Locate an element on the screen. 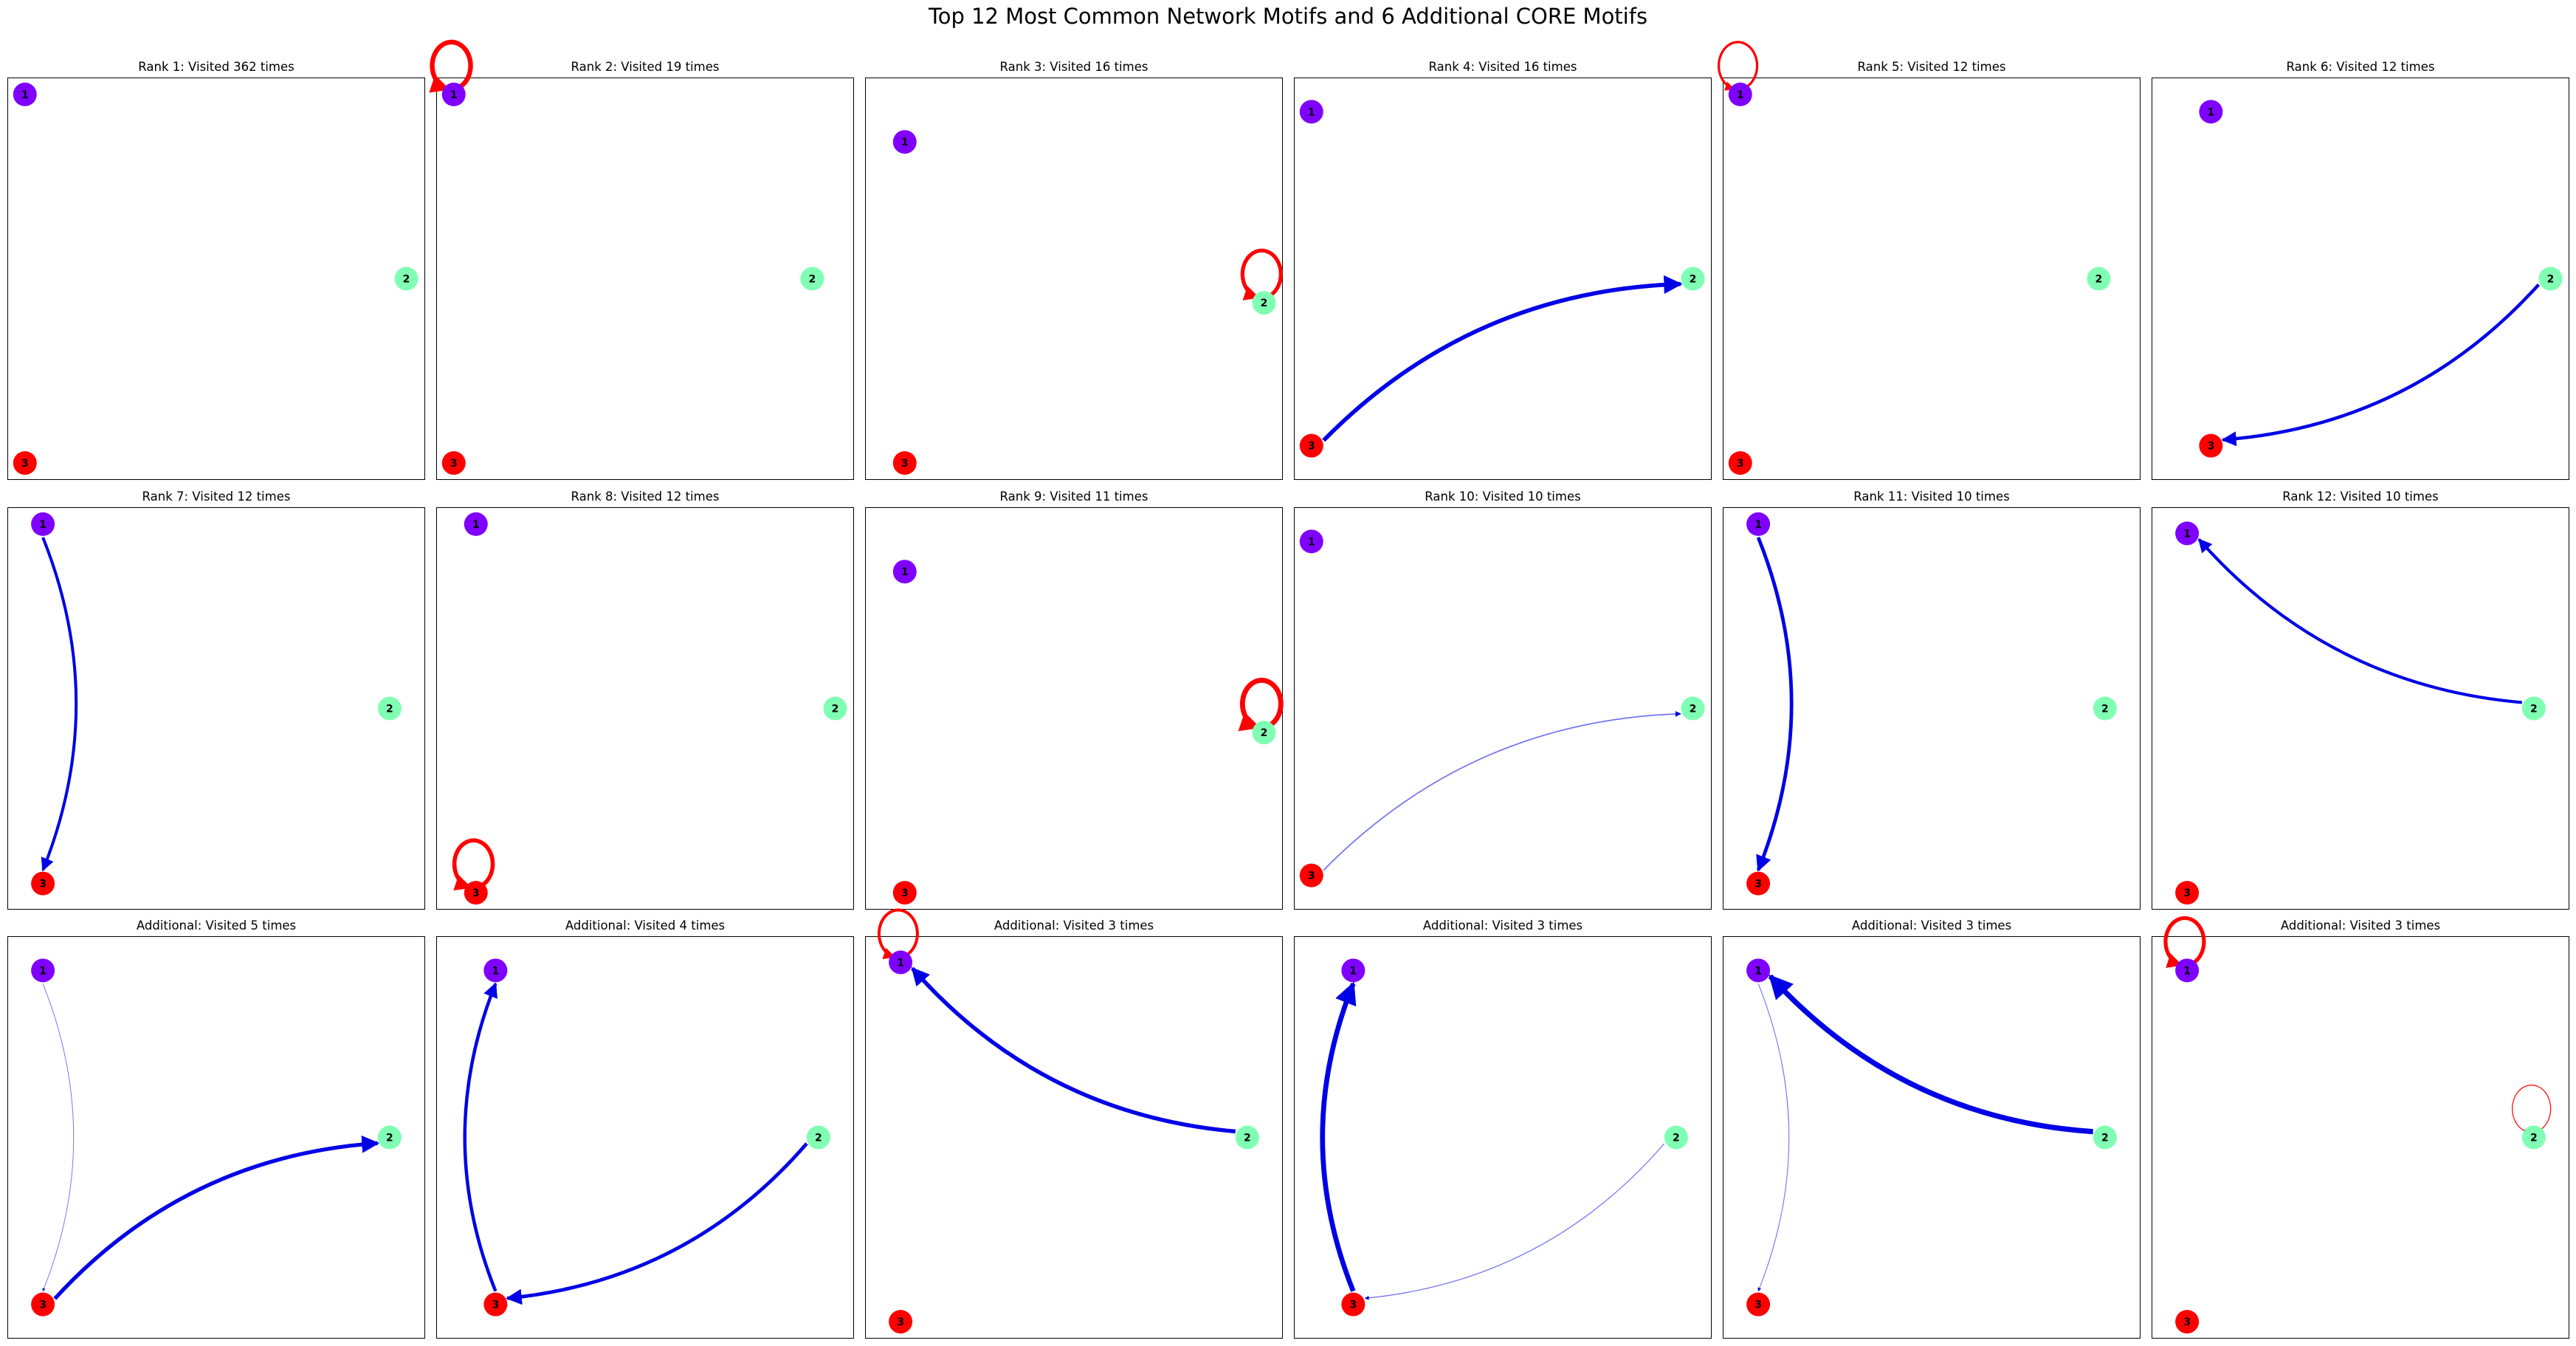 This screenshot has height=1346, width=2576. panel-title: Rank 9: Visited 11 times is located at coordinates (1073, 497).